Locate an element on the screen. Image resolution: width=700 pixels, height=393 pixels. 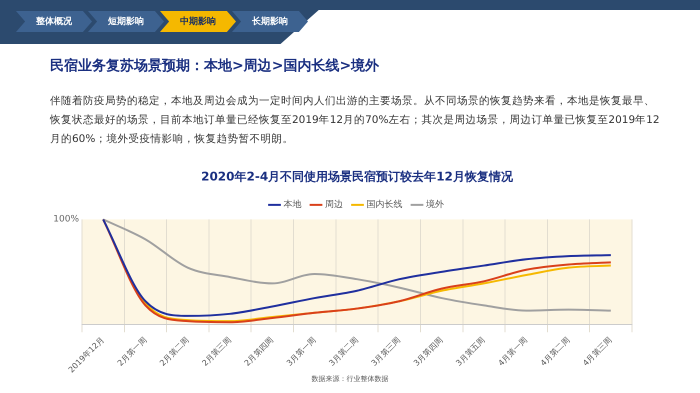
x-tick-label: 3月第五周 is located at coordinates (470, 351).